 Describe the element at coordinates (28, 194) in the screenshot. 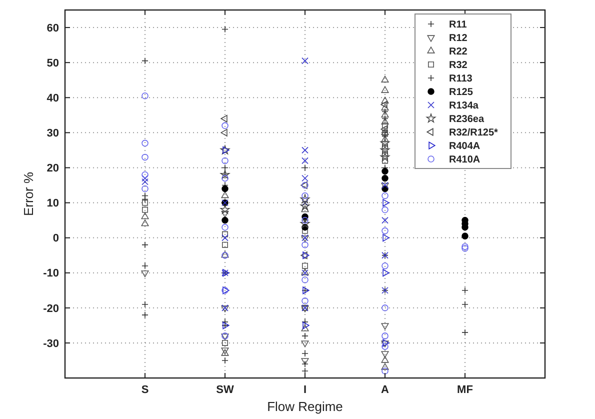

I see `y-axis-title: Error %` at that location.